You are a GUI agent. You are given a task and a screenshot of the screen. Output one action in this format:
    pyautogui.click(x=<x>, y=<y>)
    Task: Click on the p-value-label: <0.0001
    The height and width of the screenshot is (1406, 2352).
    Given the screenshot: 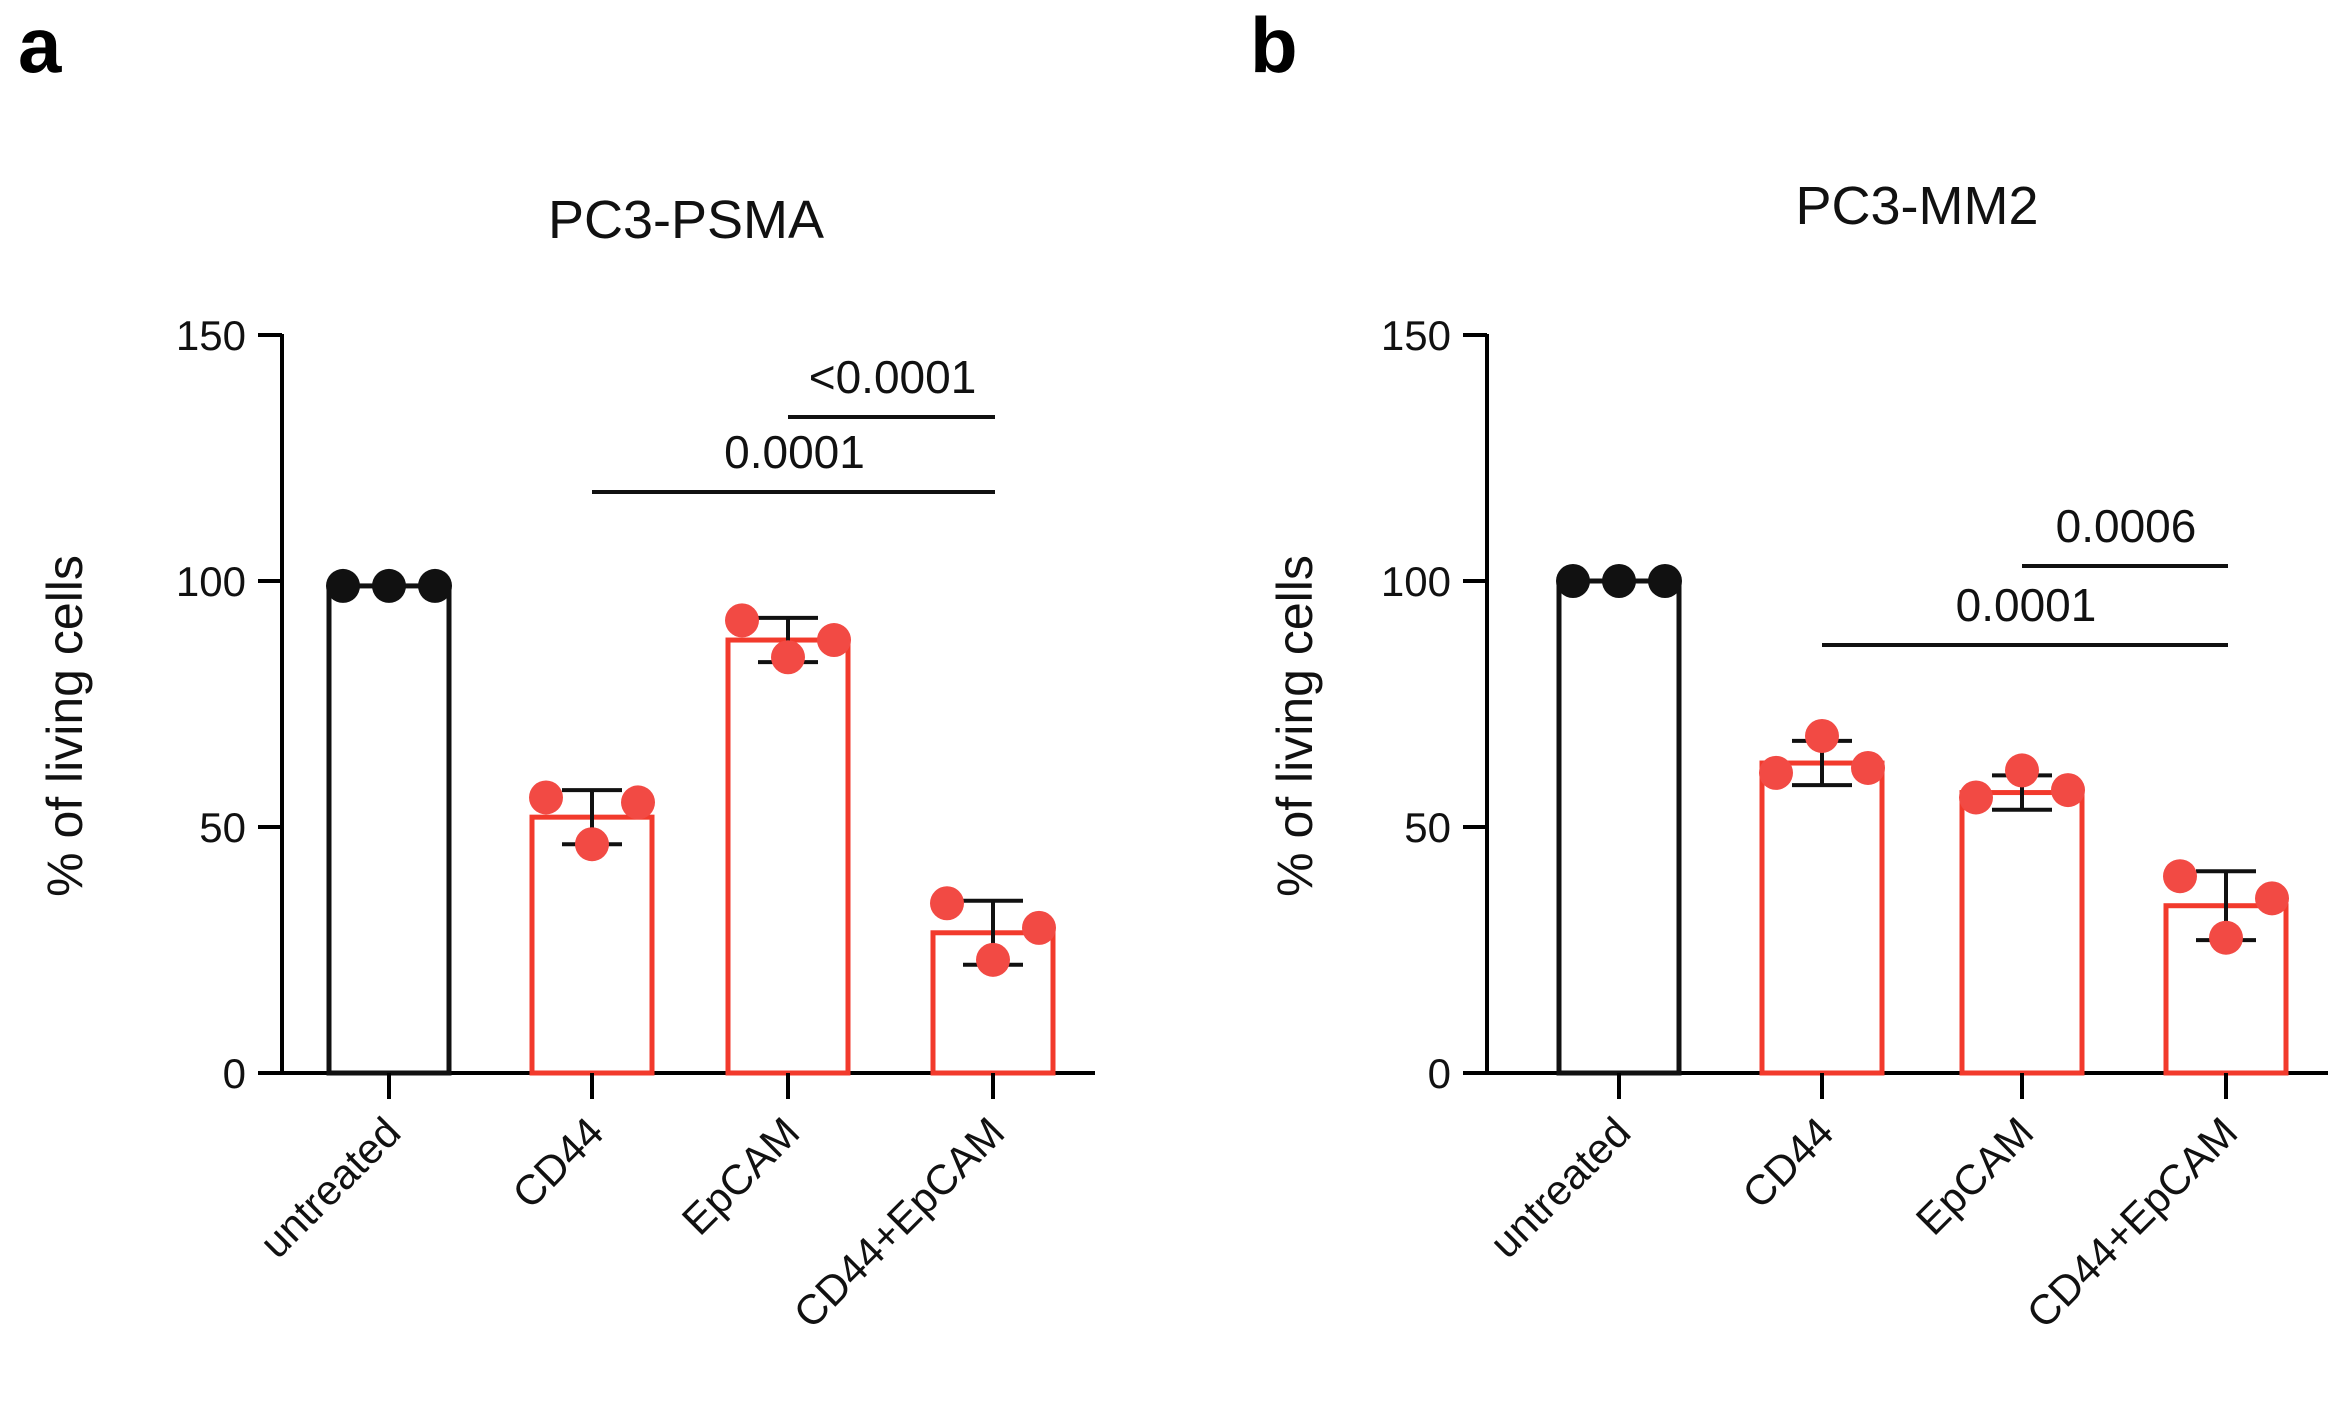 What is the action you would take?
    pyautogui.click(x=893, y=377)
    